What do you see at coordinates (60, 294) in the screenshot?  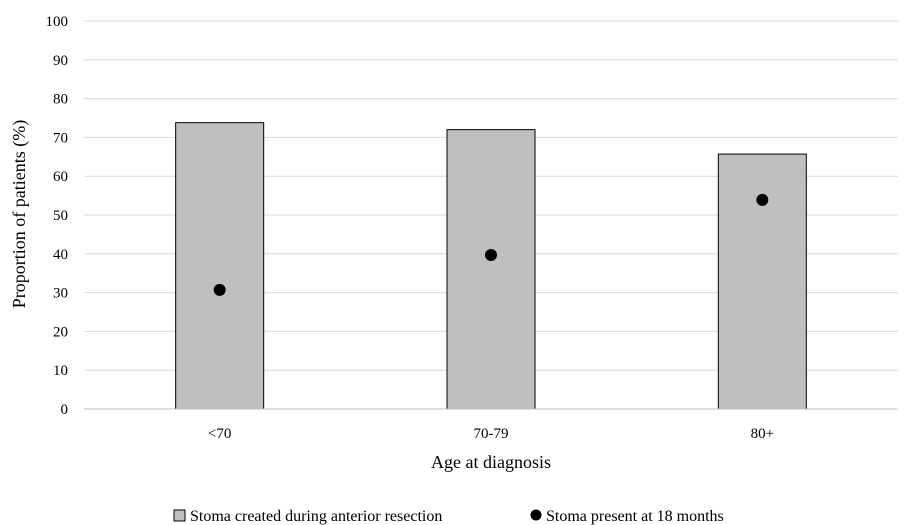 I see `y-tick-label: 30` at bounding box center [60, 294].